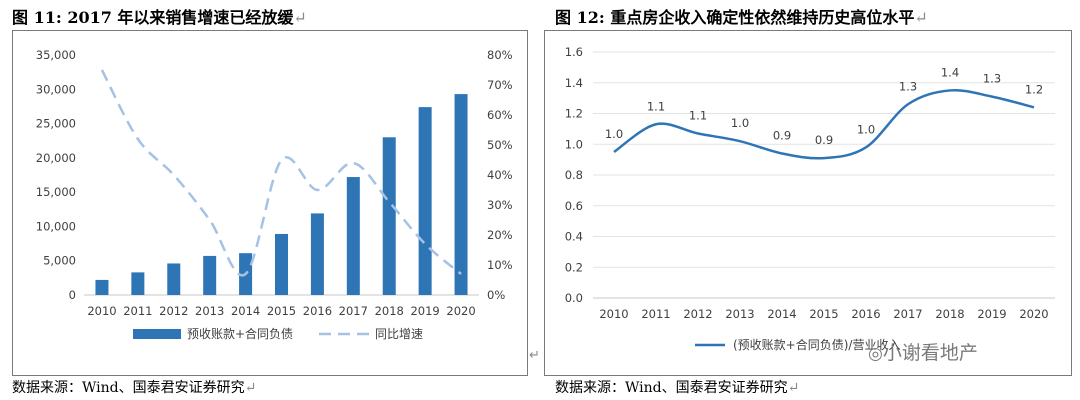 The width and height of the screenshot is (1080, 400). What do you see at coordinates (59, 261) in the screenshot?
I see `y-left-tick-label: 5,000` at bounding box center [59, 261].